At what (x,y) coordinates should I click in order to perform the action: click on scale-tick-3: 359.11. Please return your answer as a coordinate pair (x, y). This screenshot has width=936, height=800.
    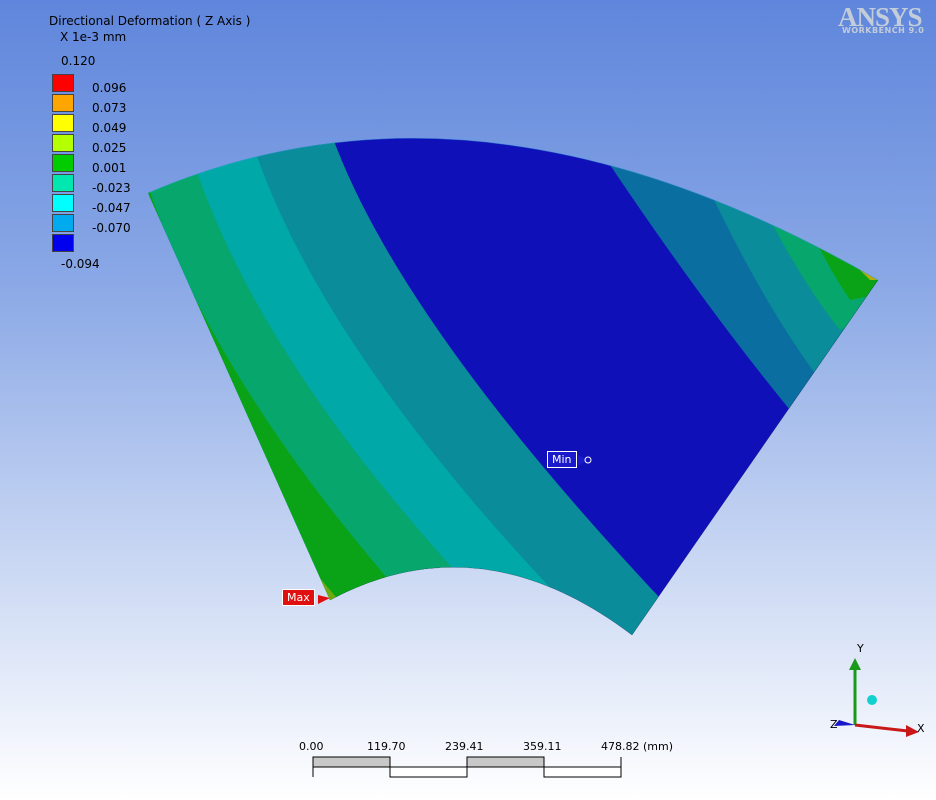
    Looking at the image, I should click on (542, 746).